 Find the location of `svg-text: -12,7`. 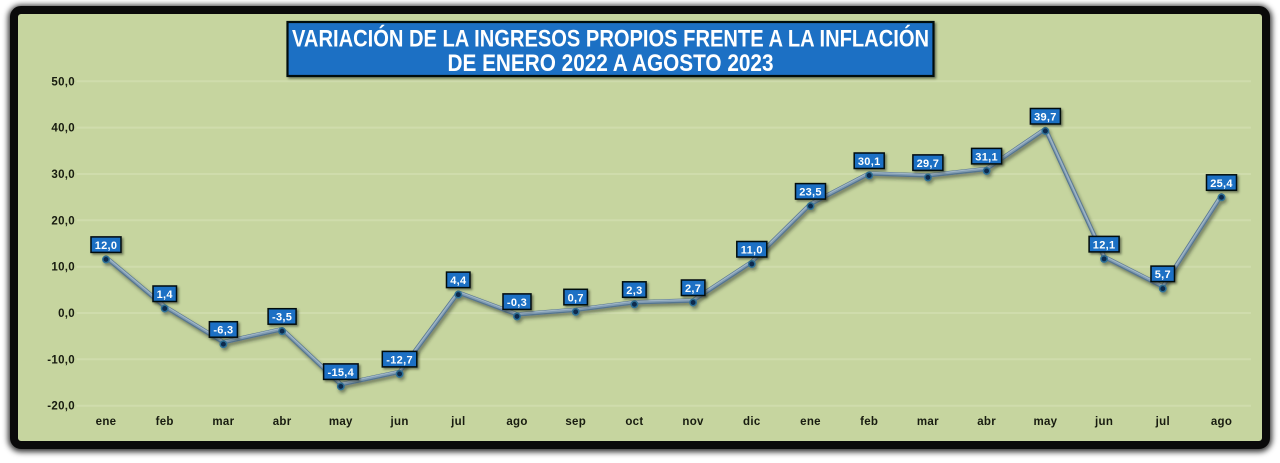

svg-text: -12,7 is located at coordinates (399, 360).